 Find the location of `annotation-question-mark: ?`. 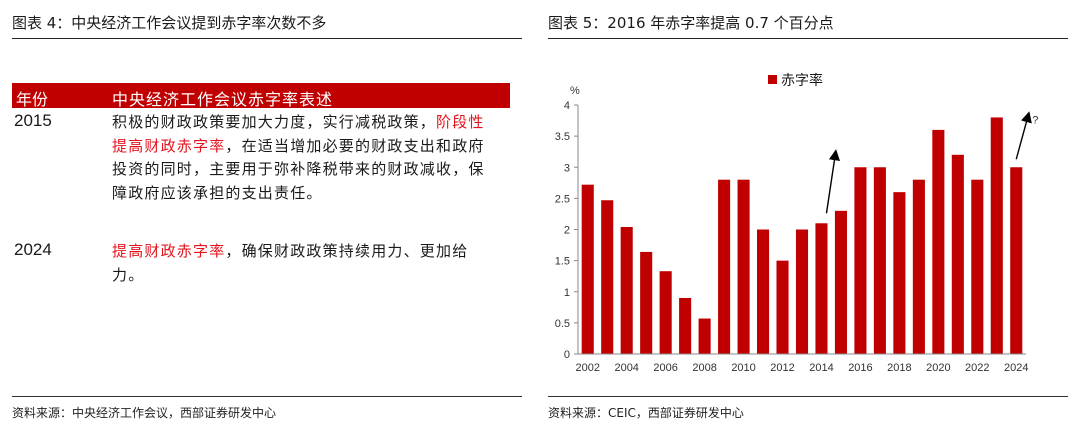

annotation-question-mark: ? is located at coordinates (1035, 120).